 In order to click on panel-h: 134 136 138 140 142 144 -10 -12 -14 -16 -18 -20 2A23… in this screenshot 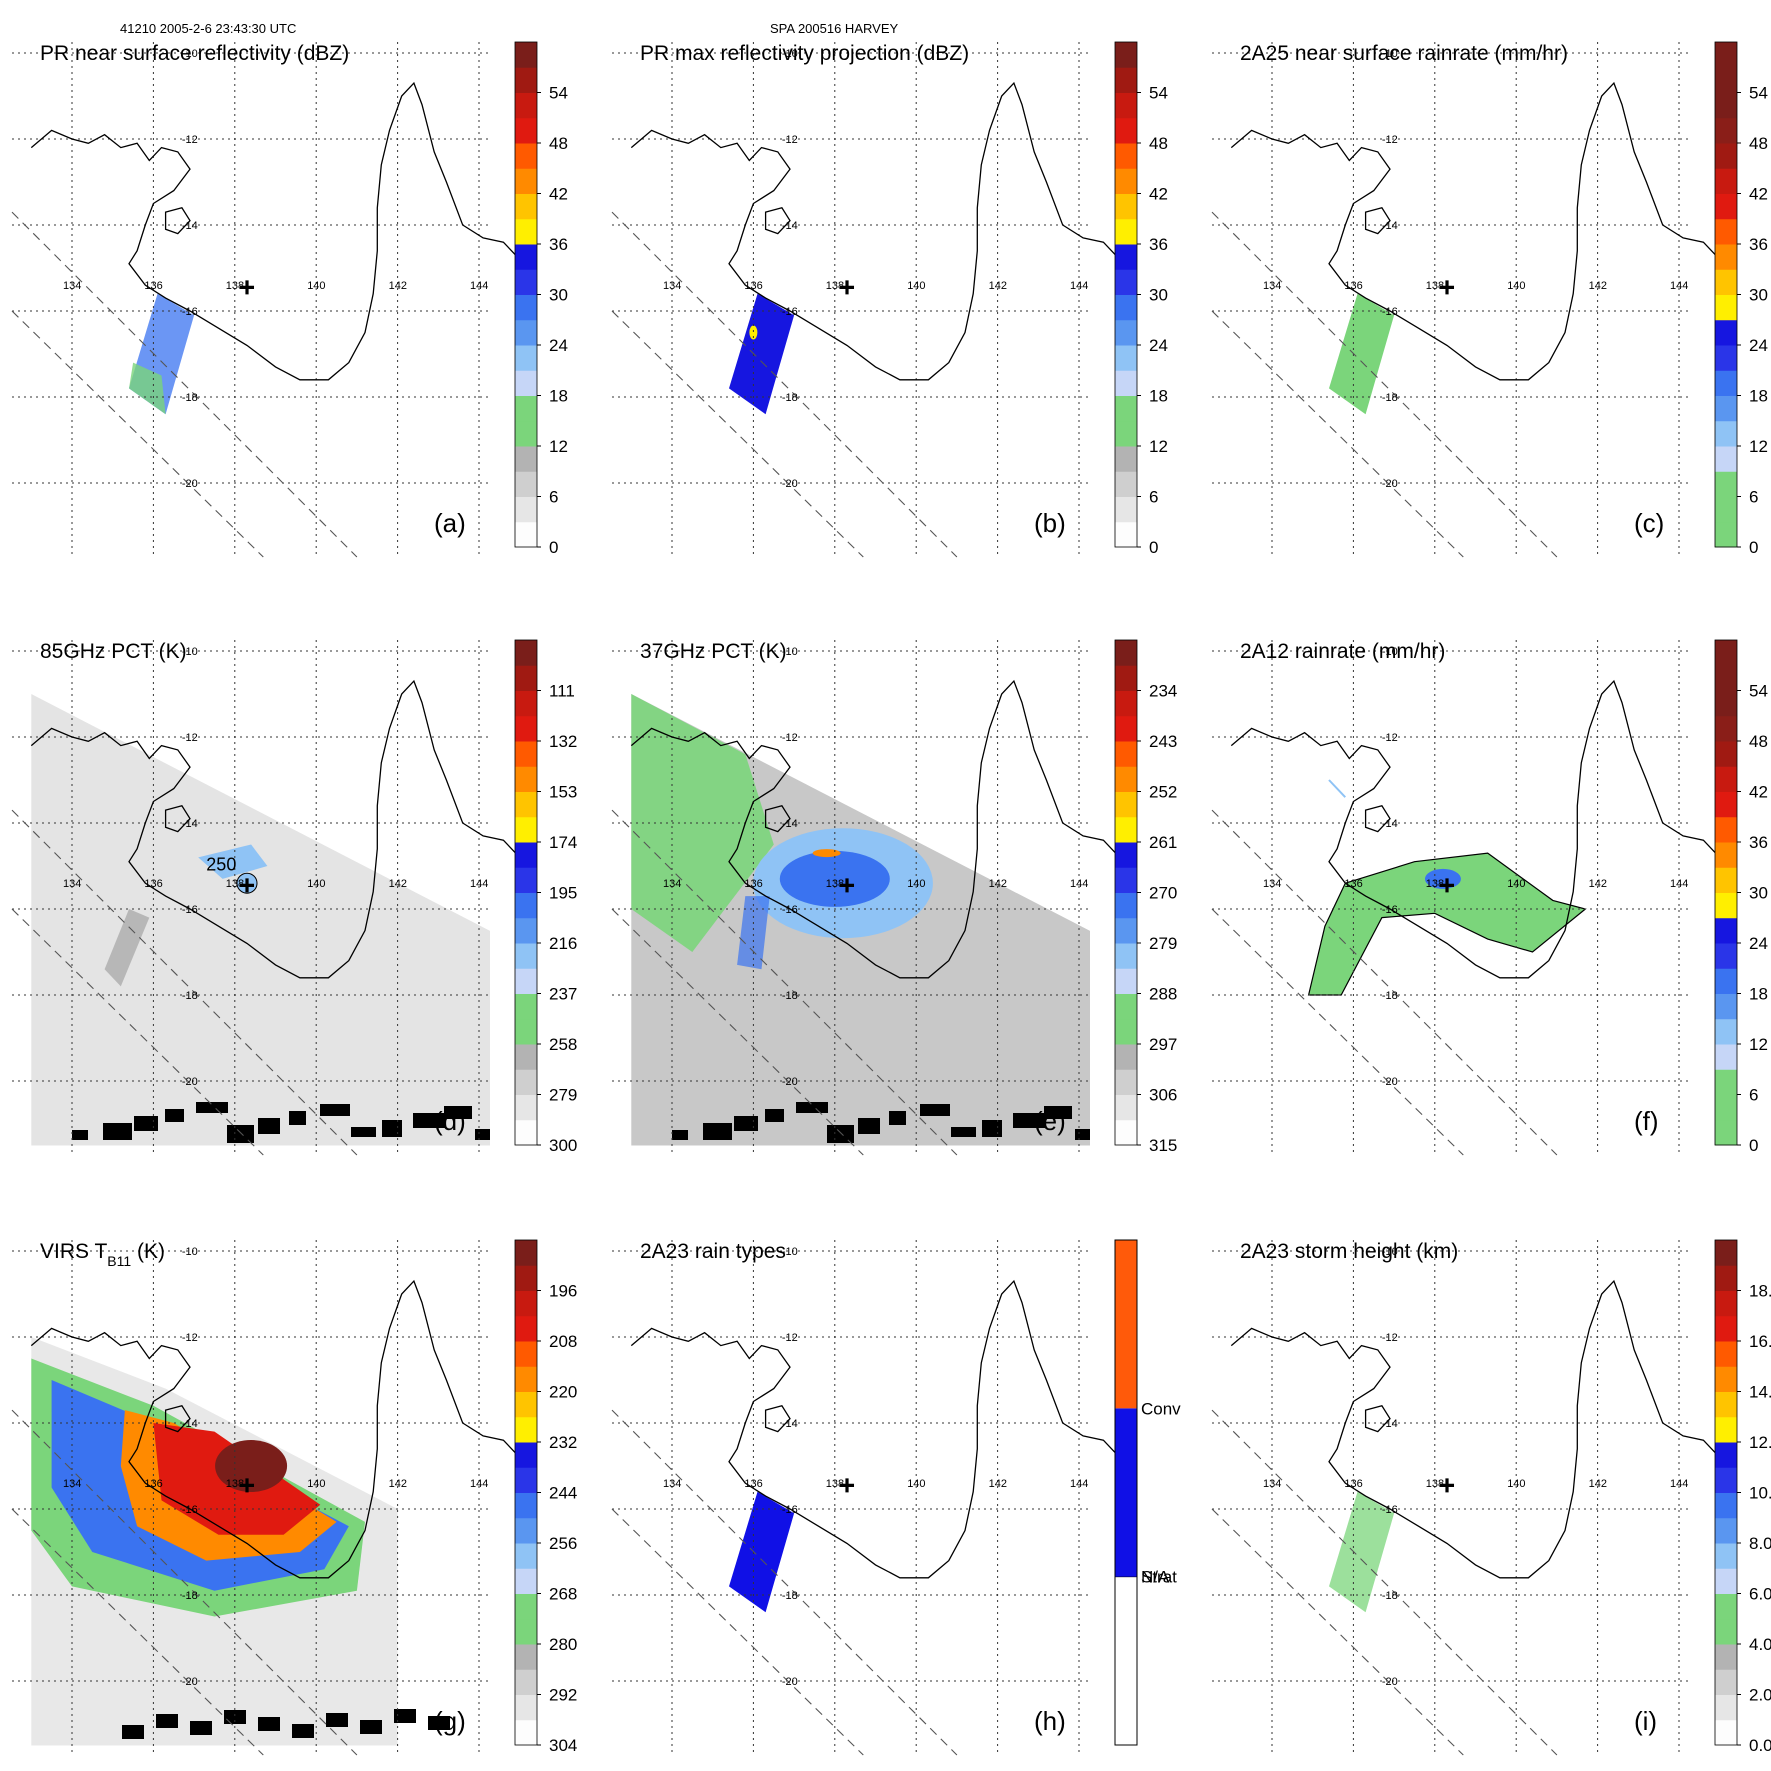, I will do `click(896, 1497)`.